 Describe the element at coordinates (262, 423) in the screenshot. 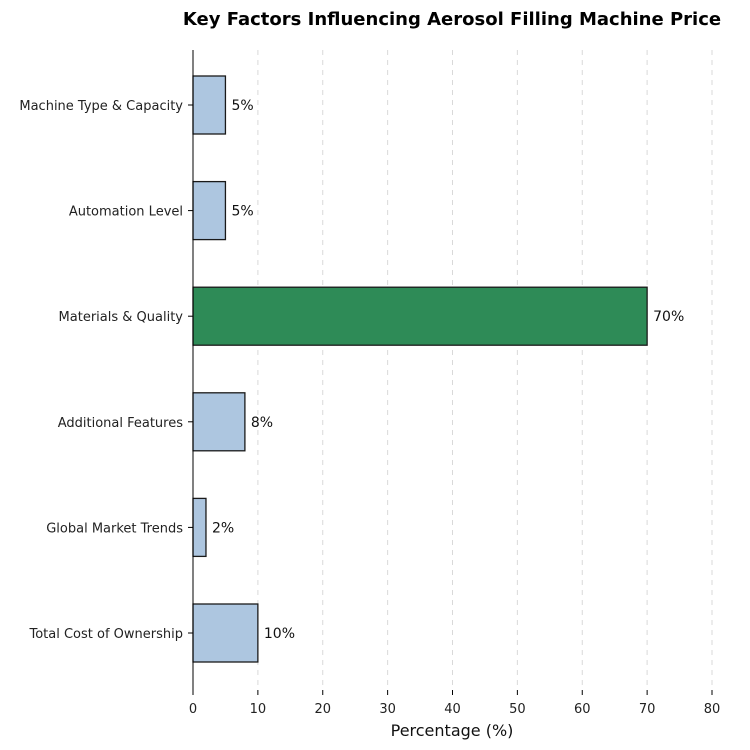

I see `data-label: 8%` at that location.